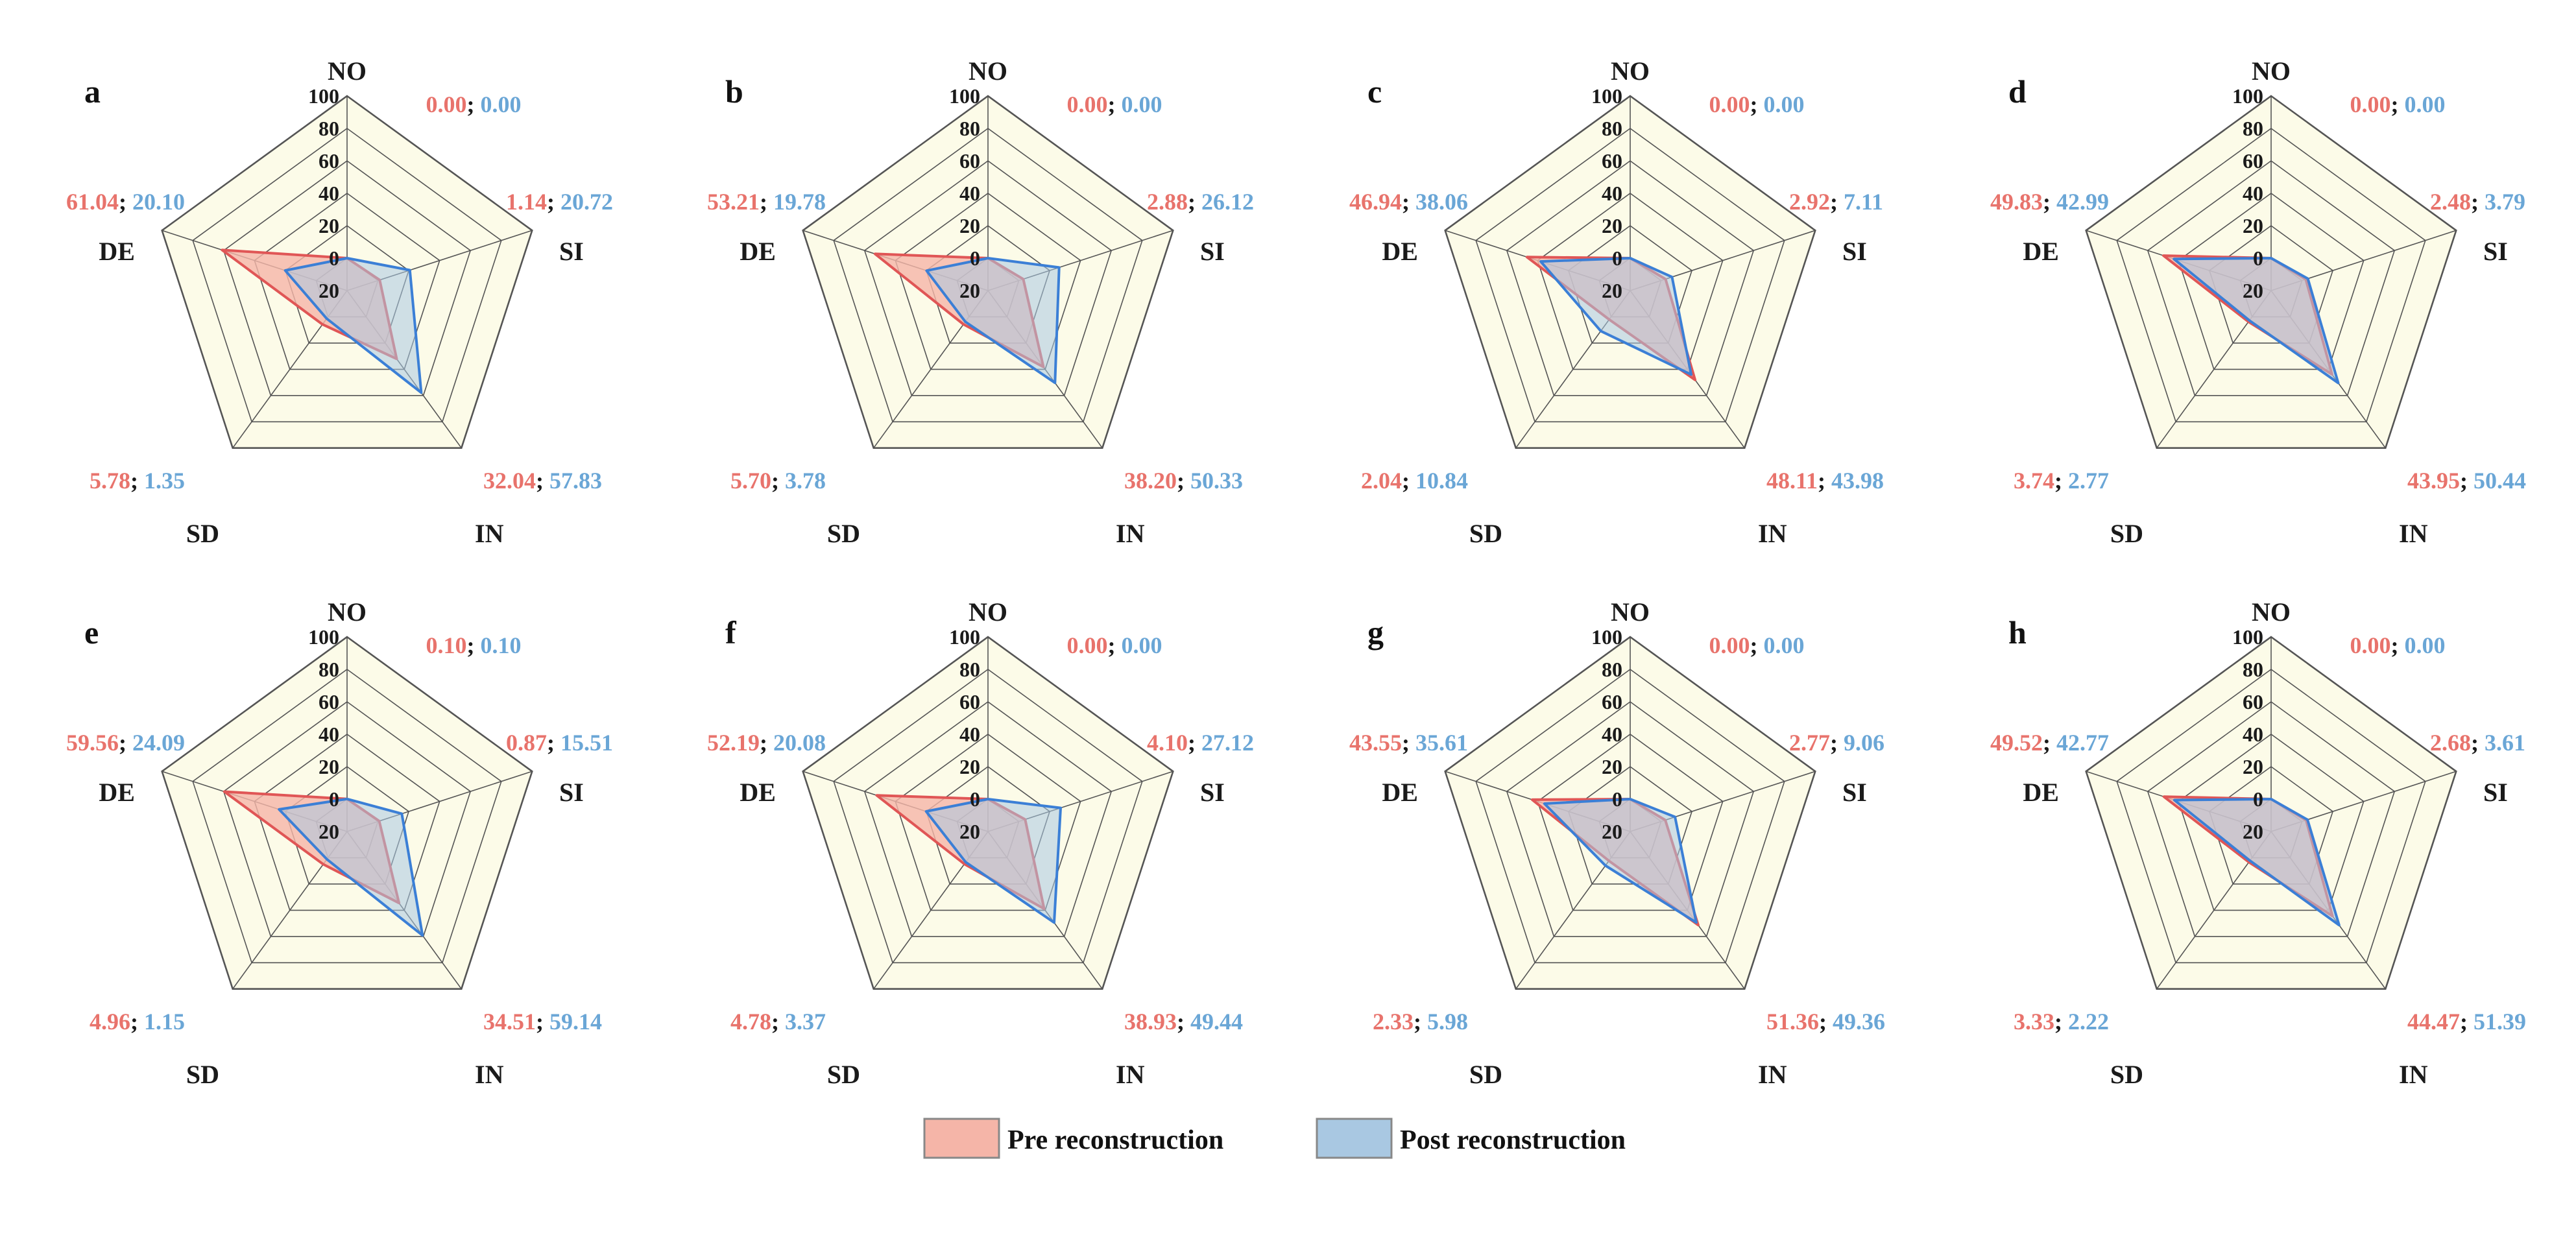 The width and height of the screenshot is (2576, 1233). I want to click on value-pre-SD: 3.74, so click(2034, 481).